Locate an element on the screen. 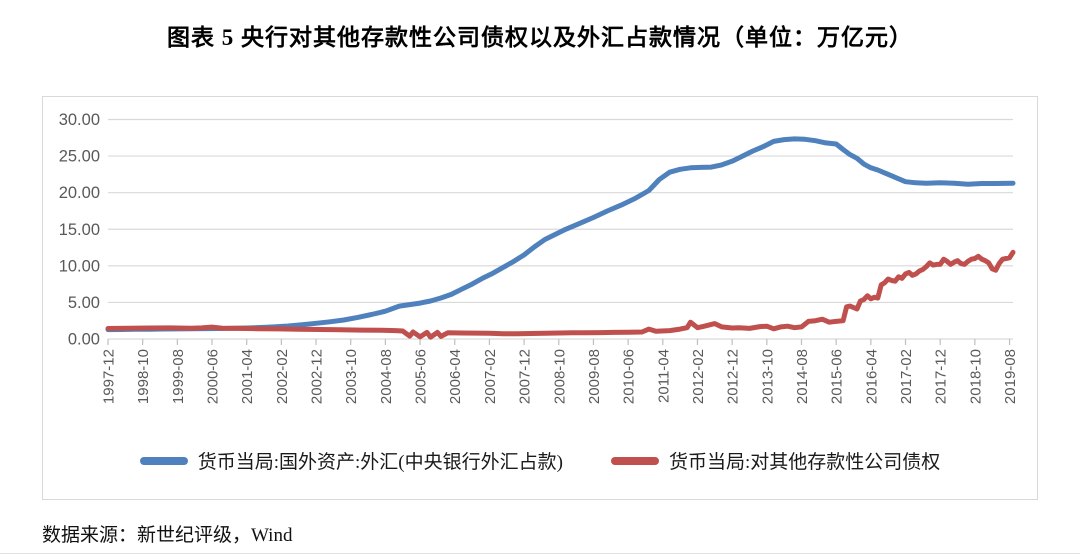 The width and height of the screenshot is (1080, 558). x-axis-label-1997-12: 1997-12 is located at coordinates (109, 376).